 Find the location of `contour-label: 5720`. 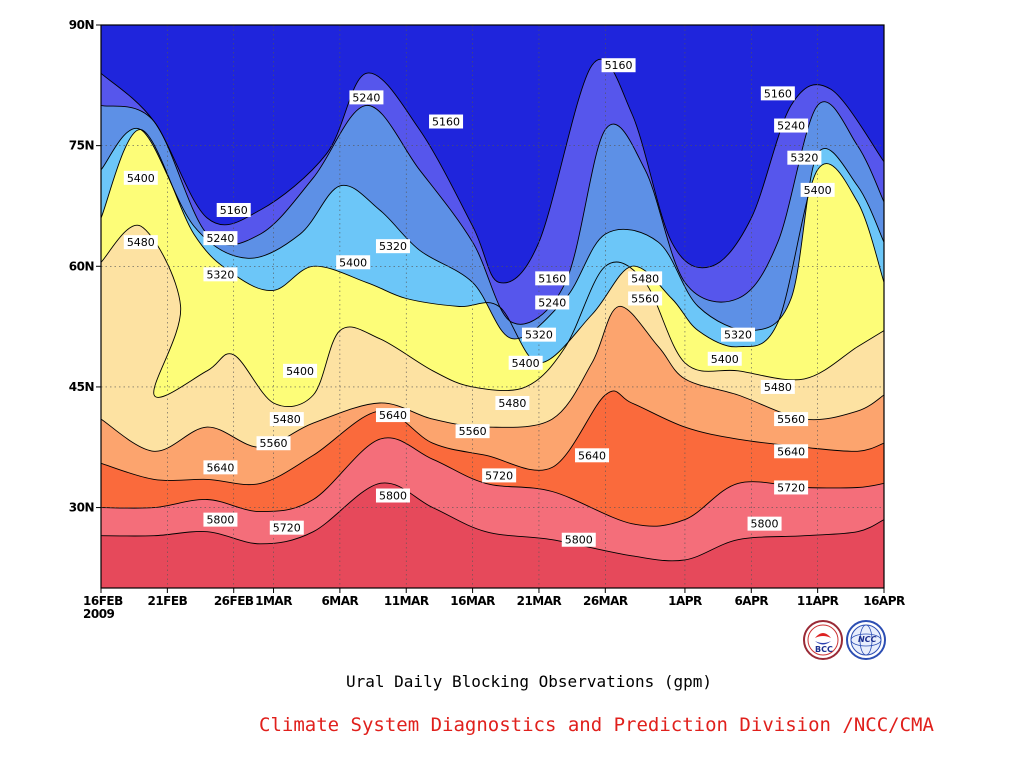

contour-label: 5720 is located at coordinates (499, 475).